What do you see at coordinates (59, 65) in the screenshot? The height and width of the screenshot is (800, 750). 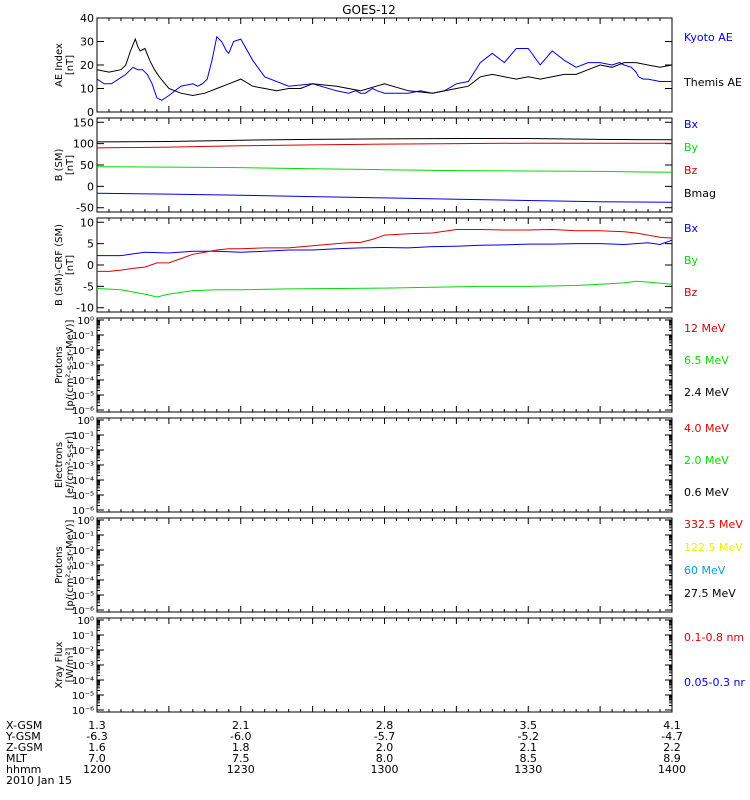 I see `y-axis-label: AE Index` at bounding box center [59, 65].